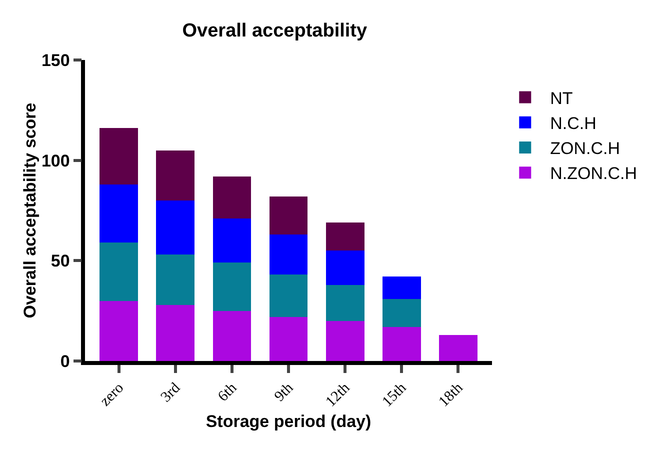  Describe the element at coordinates (561, 98) in the screenshot. I see `legend-label: NT` at that location.